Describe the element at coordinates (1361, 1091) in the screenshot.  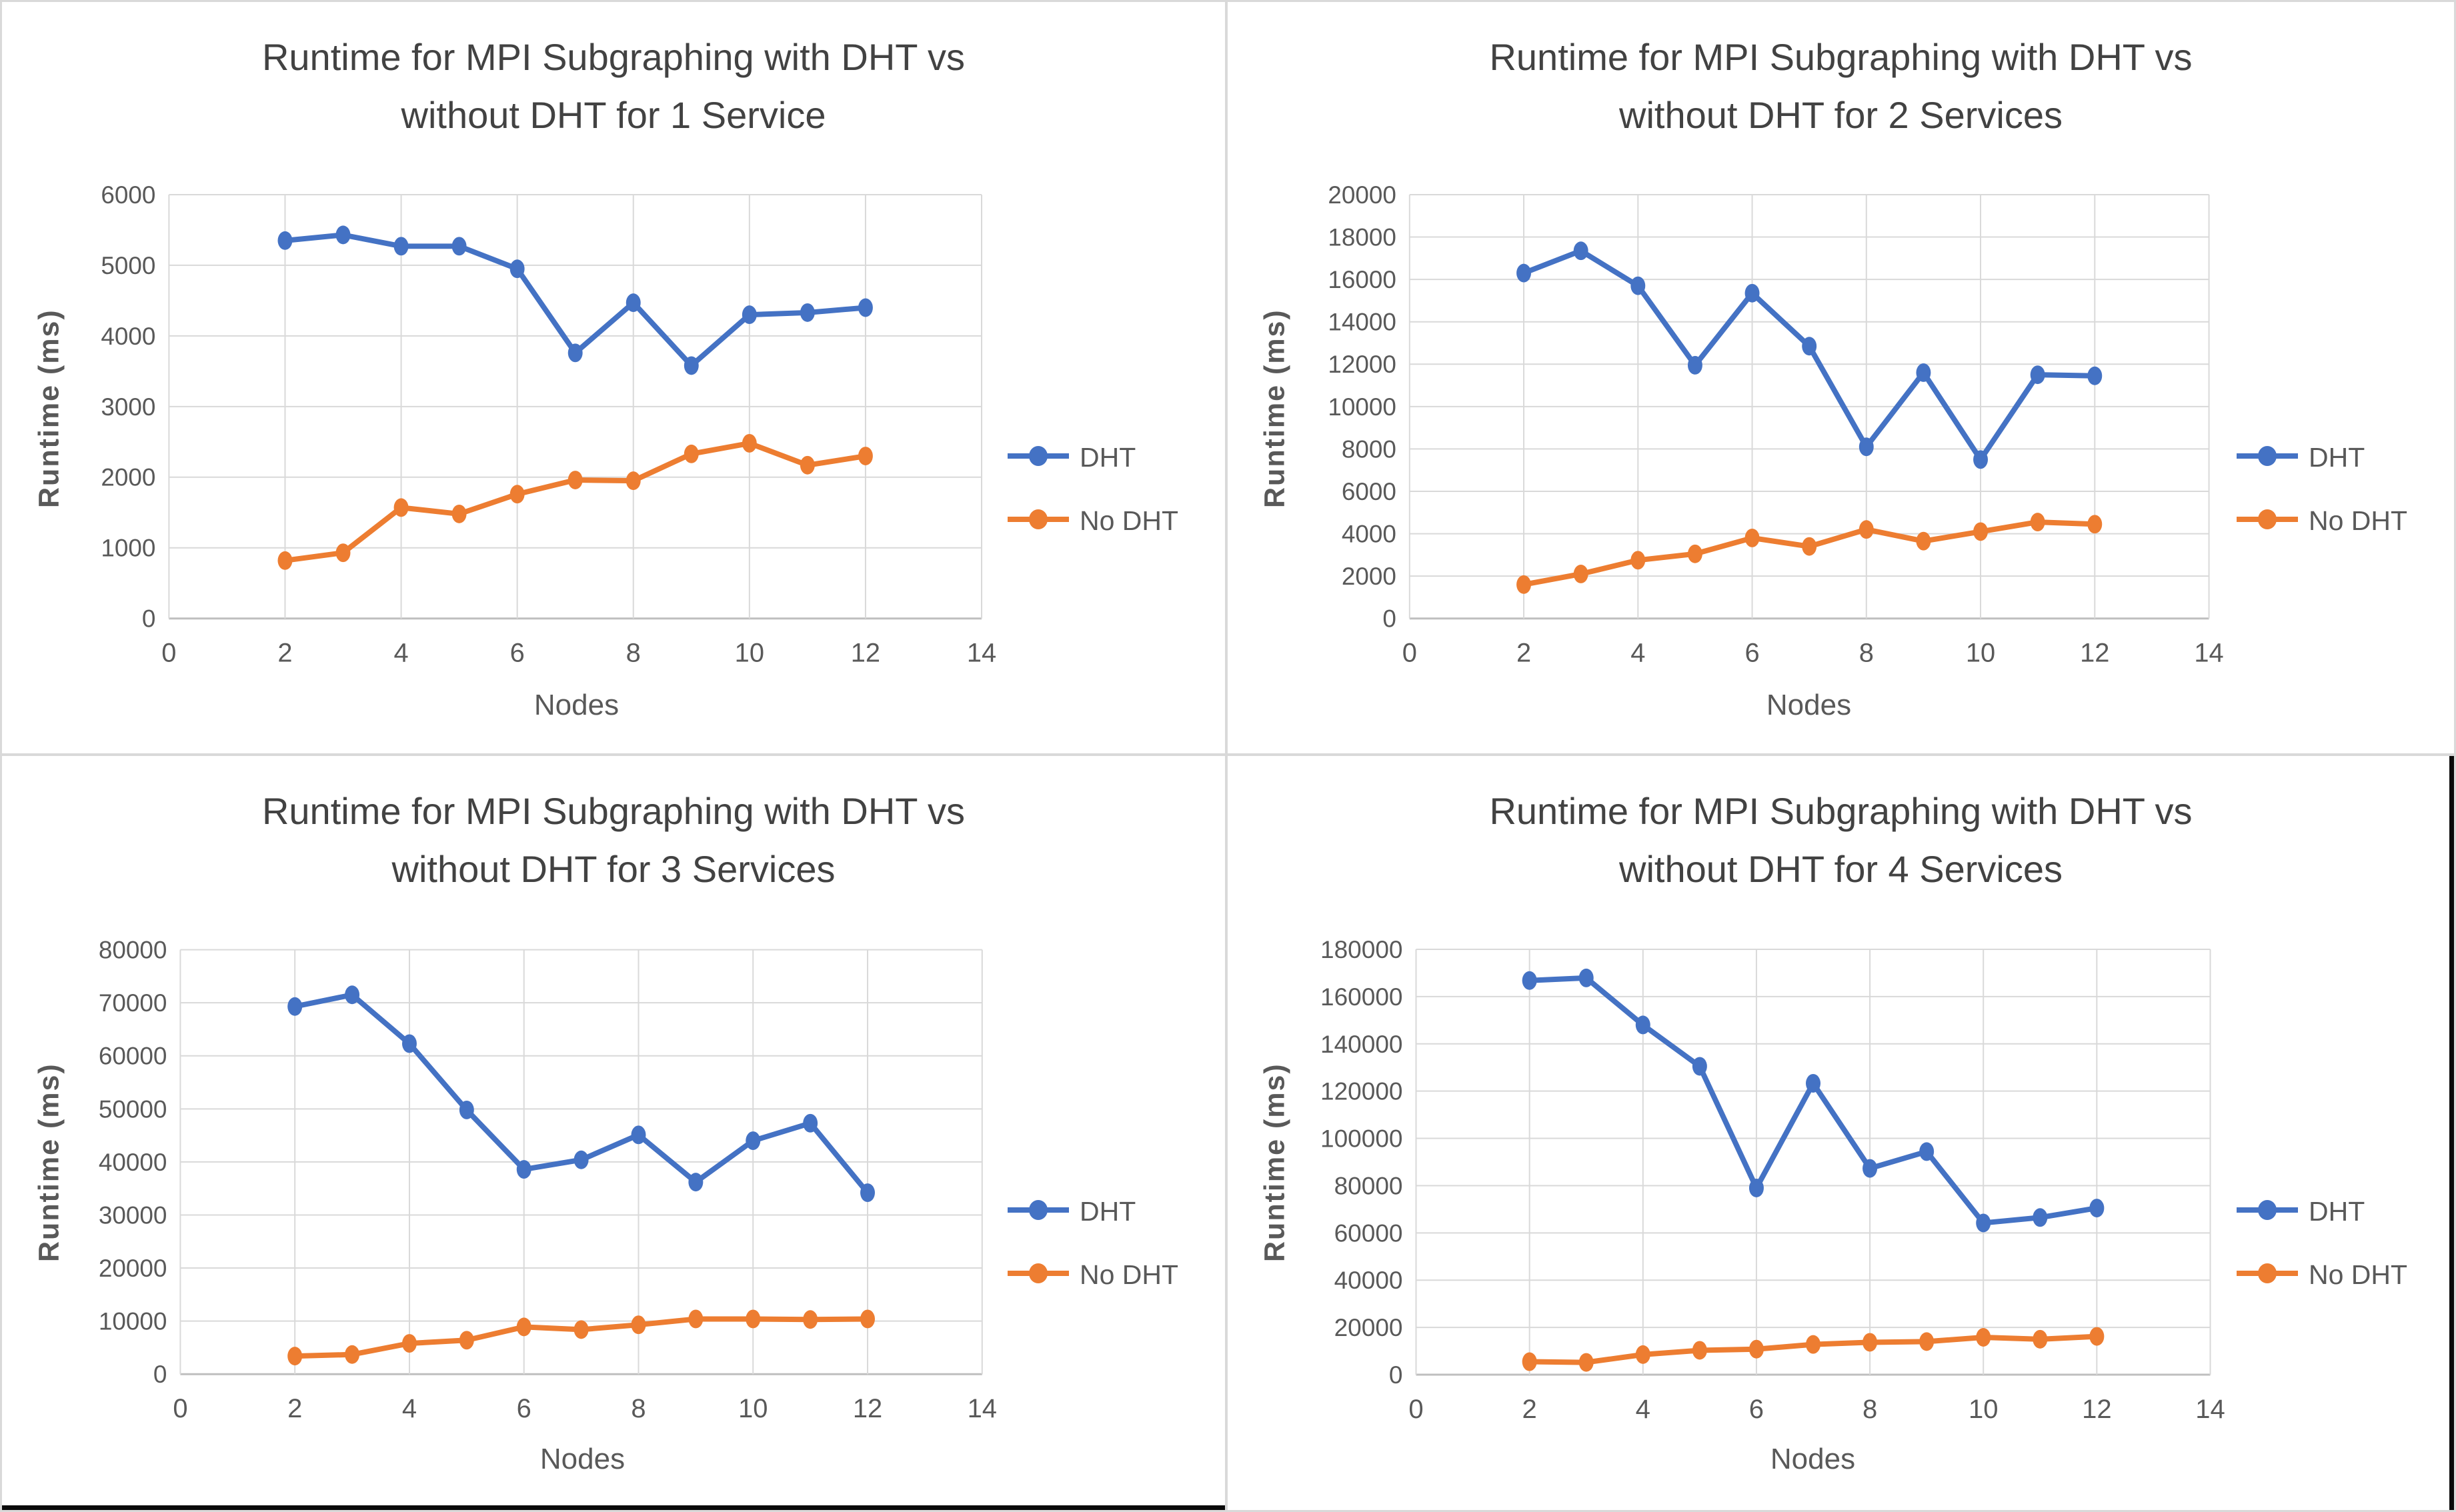
I see `y-tick-label: 120000` at that location.